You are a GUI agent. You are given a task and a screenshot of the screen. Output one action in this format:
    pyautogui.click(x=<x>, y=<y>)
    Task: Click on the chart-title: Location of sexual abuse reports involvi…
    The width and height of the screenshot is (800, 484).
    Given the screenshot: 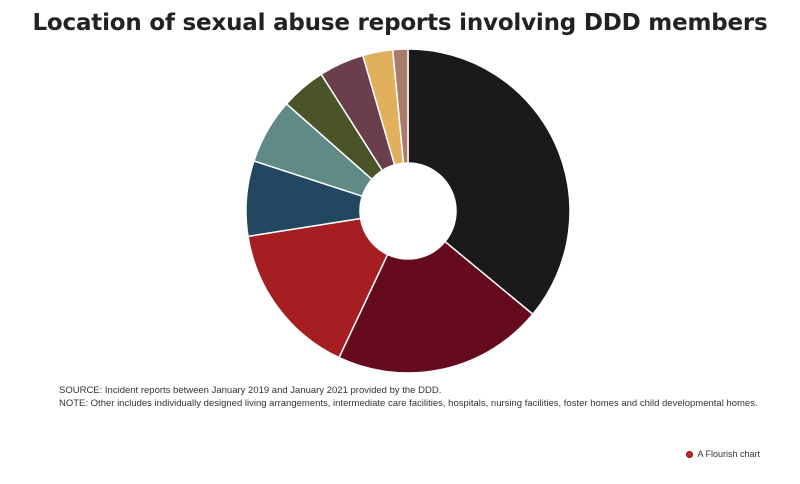 What is the action you would take?
    pyautogui.click(x=400, y=23)
    